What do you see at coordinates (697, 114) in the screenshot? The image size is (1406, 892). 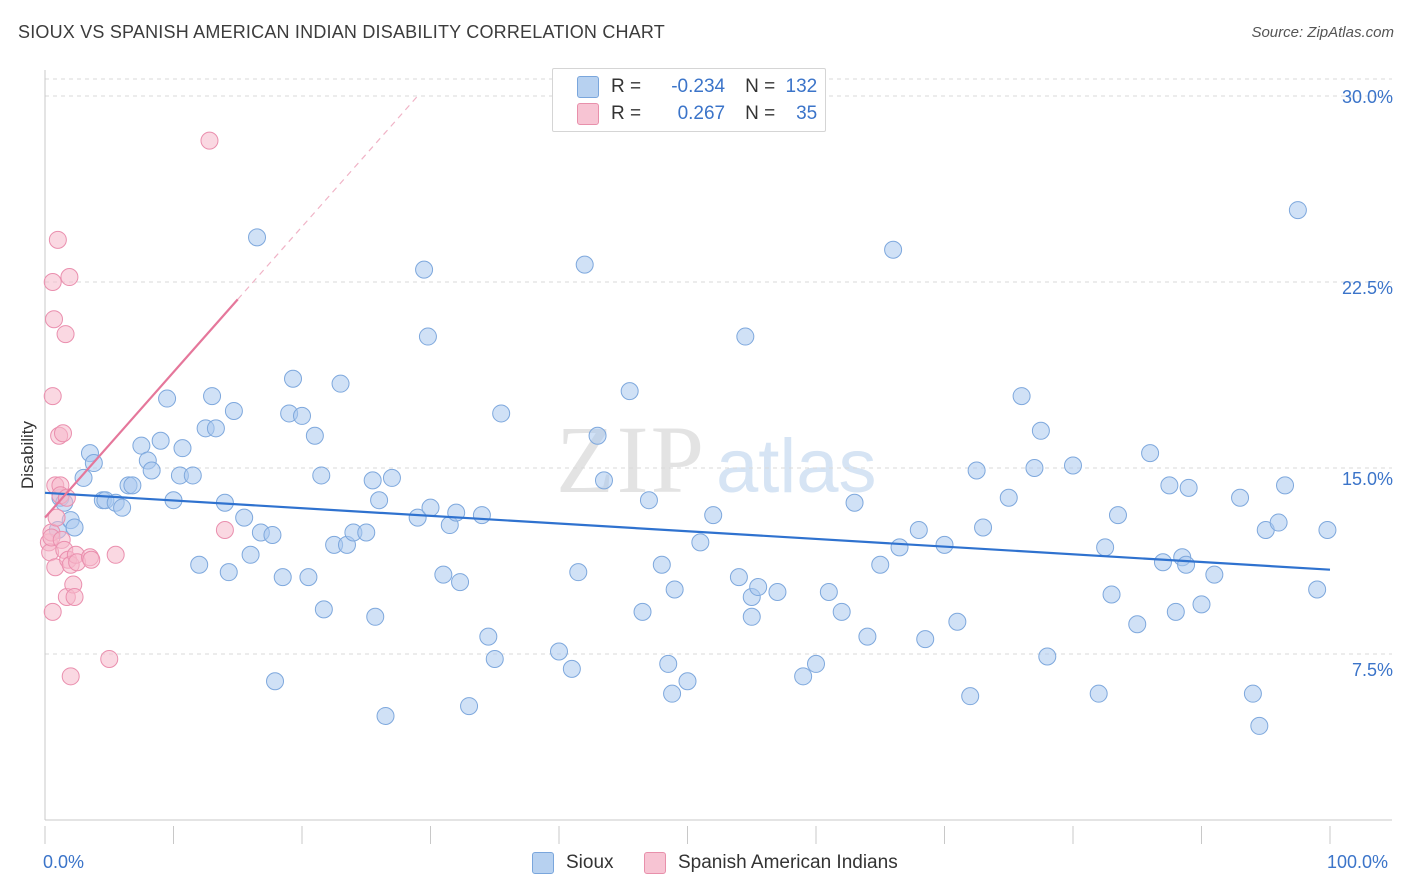 I see `legend-row-spanish: R = 0.267 N = 35` at bounding box center [697, 114].